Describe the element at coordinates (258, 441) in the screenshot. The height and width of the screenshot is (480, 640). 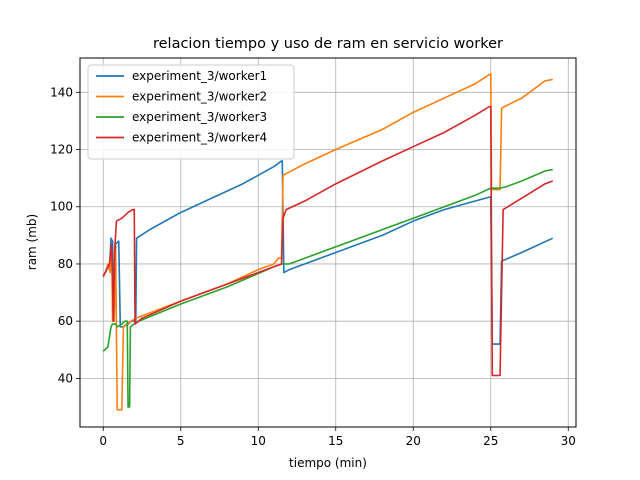
I see `x-tick-label: 10` at that location.